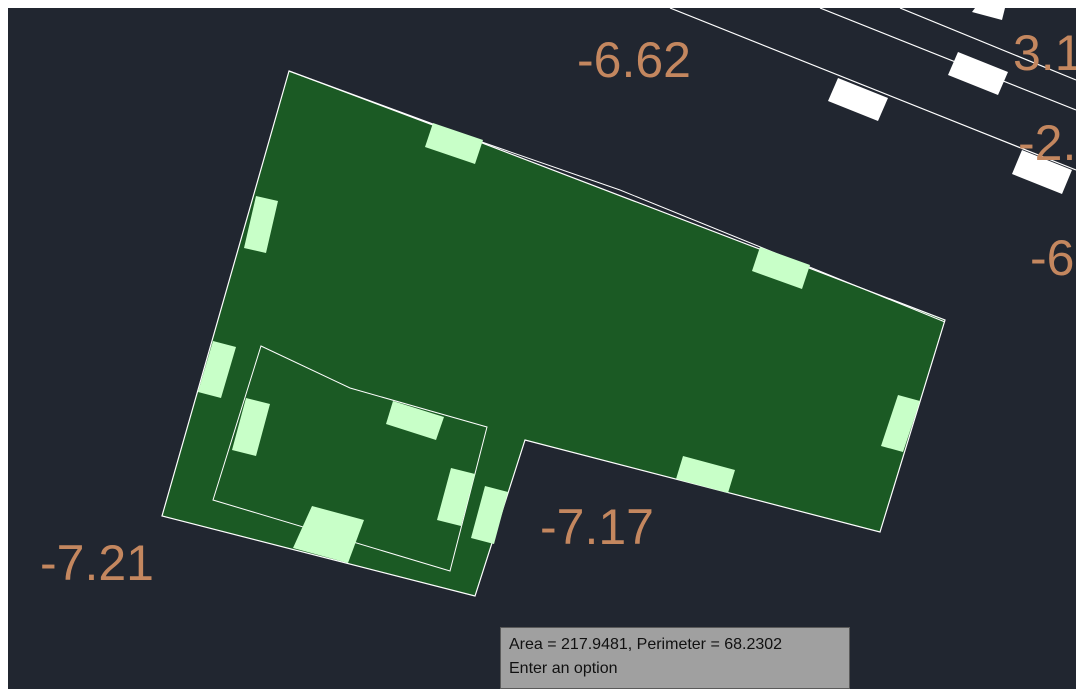 This screenshot has height=689, width=1076. What do you see at coordinates (1047, 143) in the screenshot?
I see `elevation-label-right-mid: -2.` at bounding box center [1047, 143].